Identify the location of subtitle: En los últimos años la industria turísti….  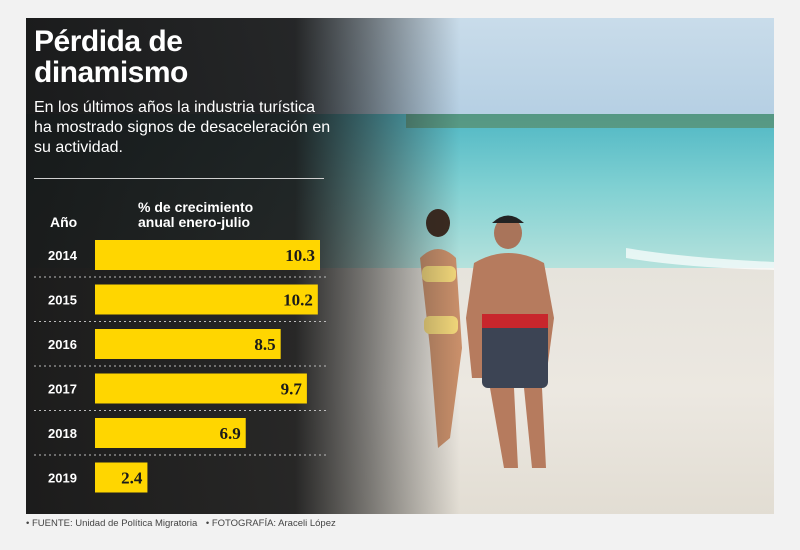
(182, 127).